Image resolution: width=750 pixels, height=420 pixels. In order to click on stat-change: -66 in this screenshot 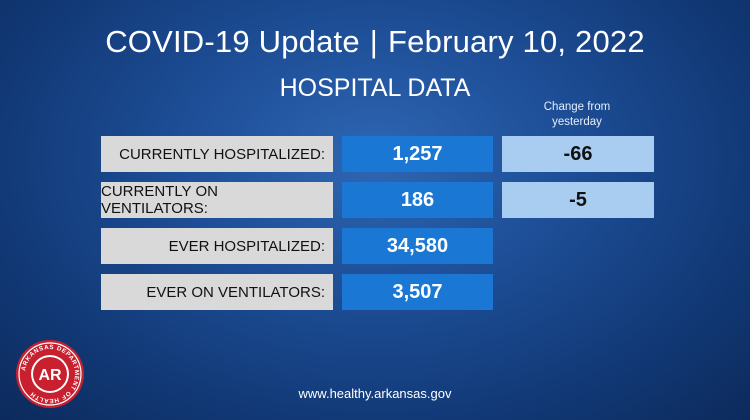, I will do `click(578, 154)`.